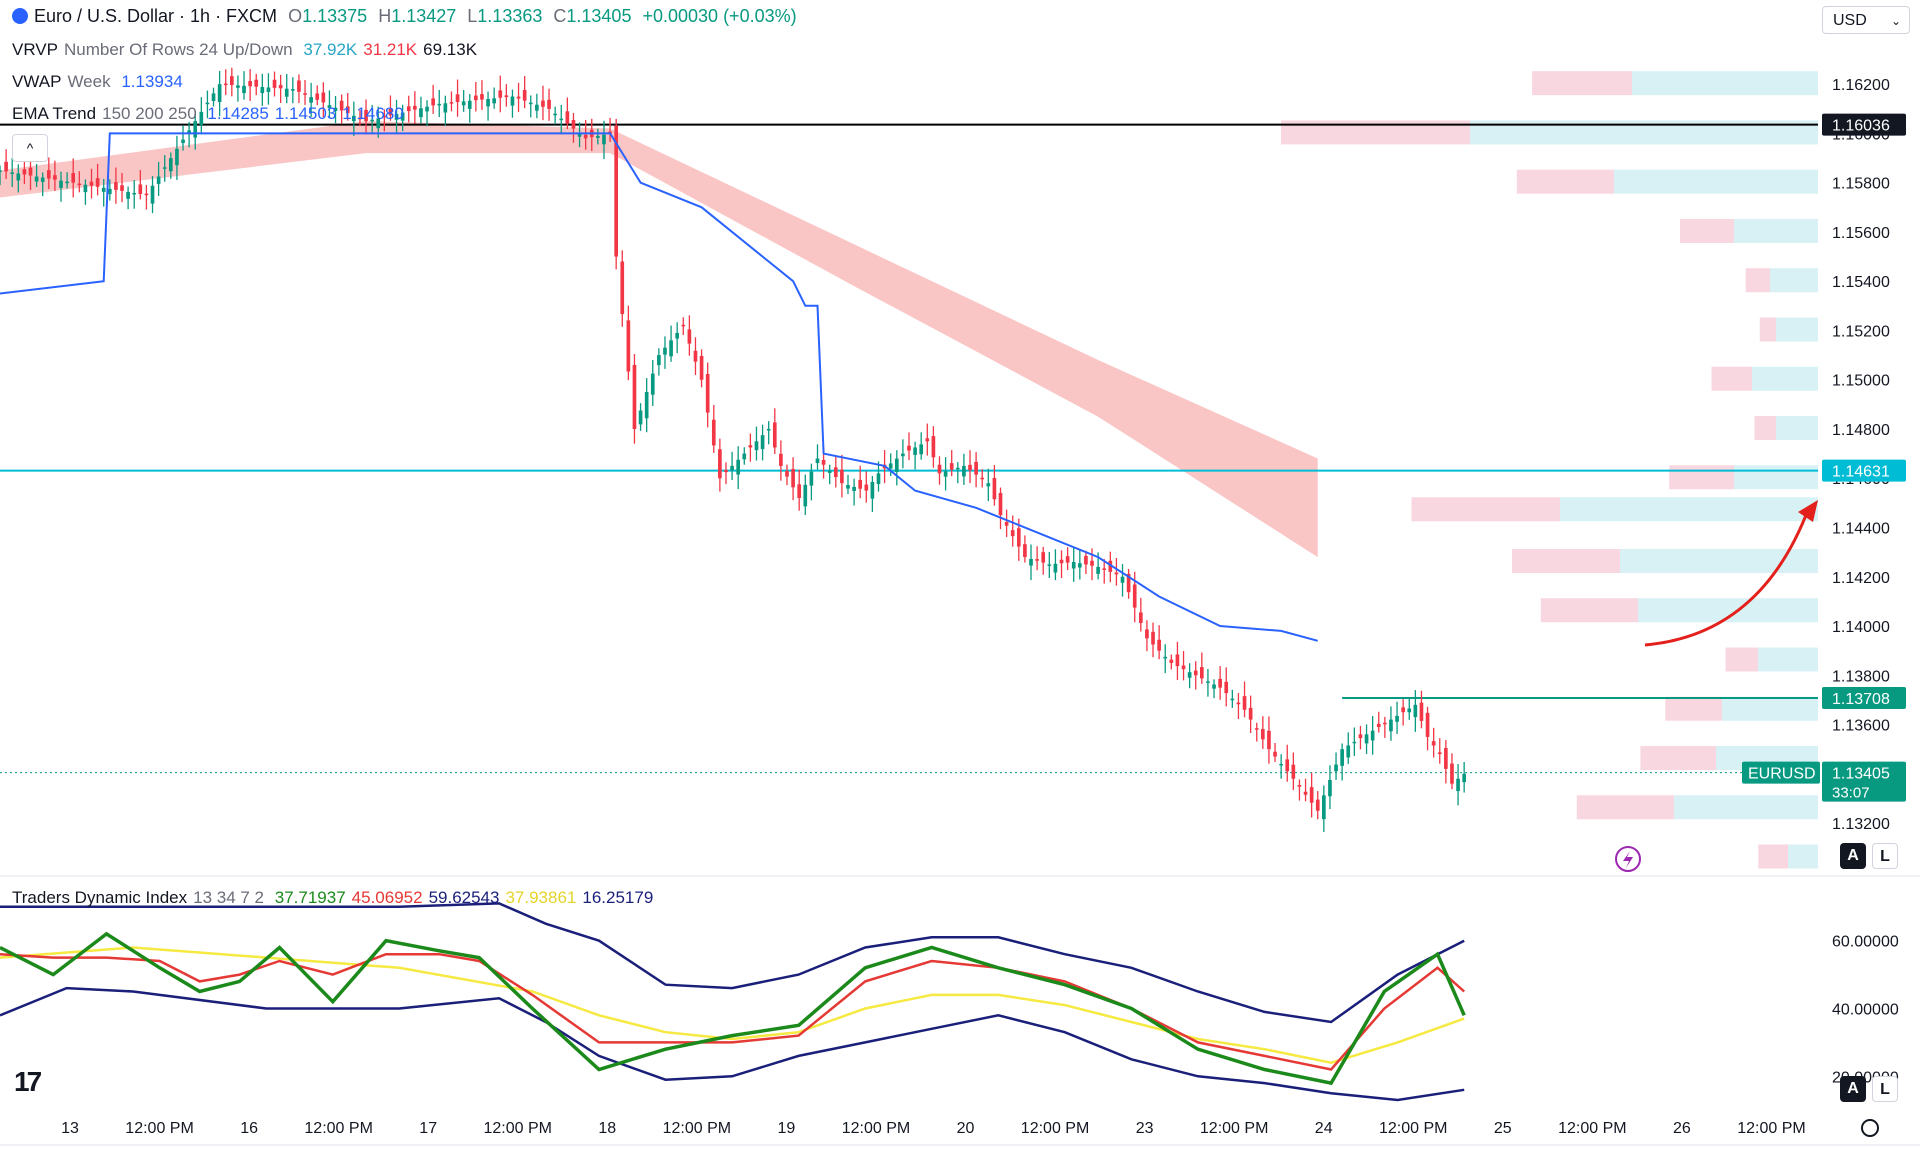 This screenshot has height=1151, width=1920. Describe the element at coordinates (335, 16) in the screenshot. I see `ohlc-open: 1.13375` at that location.